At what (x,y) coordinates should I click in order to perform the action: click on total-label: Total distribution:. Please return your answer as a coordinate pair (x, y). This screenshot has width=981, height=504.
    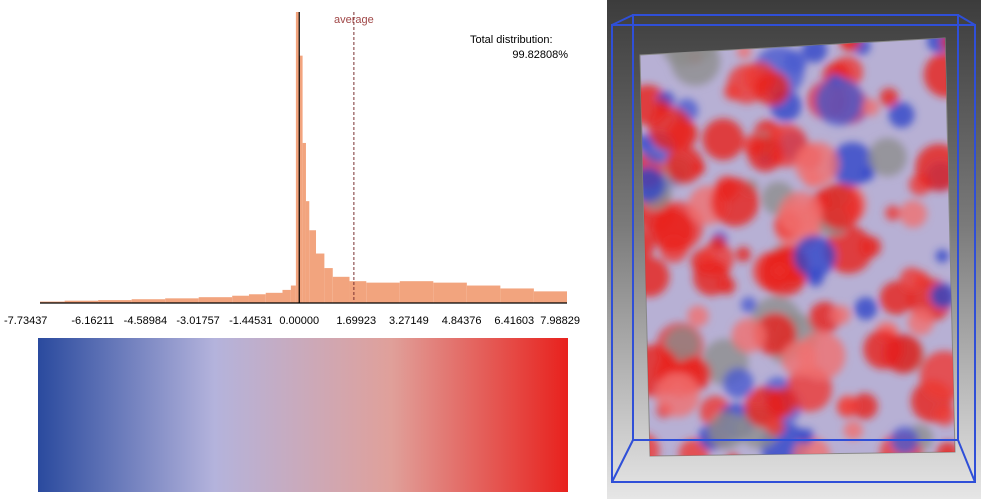
    Looking at the image, I should click on (511, 40).